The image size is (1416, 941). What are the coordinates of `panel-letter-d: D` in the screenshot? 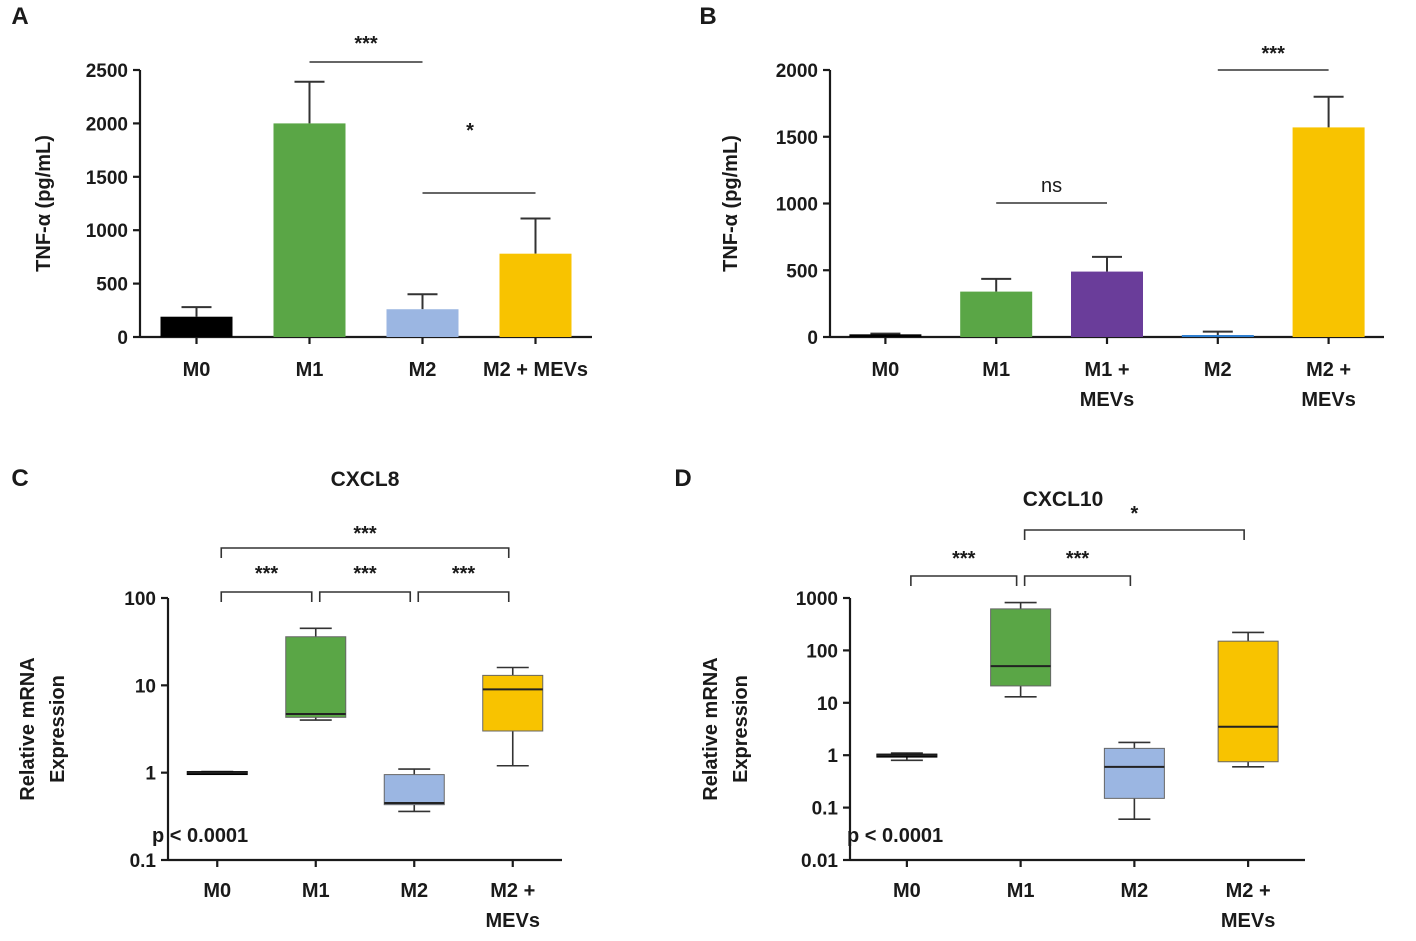 It's located at (682, 478).